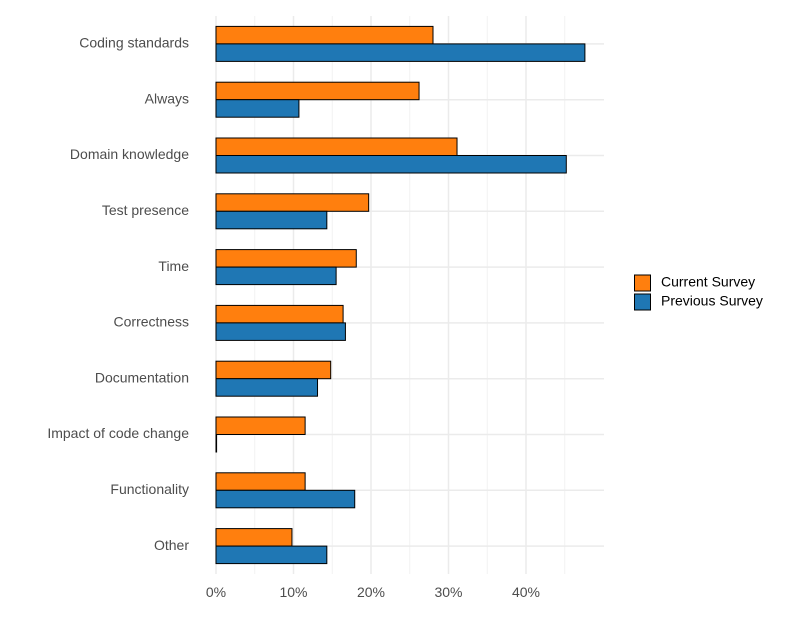 The height and width of the screenshot is (634, 793). What do you see at coordinates (712, 301) in the screenshot?
I see `legend-label: Previous Survey` at bounding box center [712, 301].